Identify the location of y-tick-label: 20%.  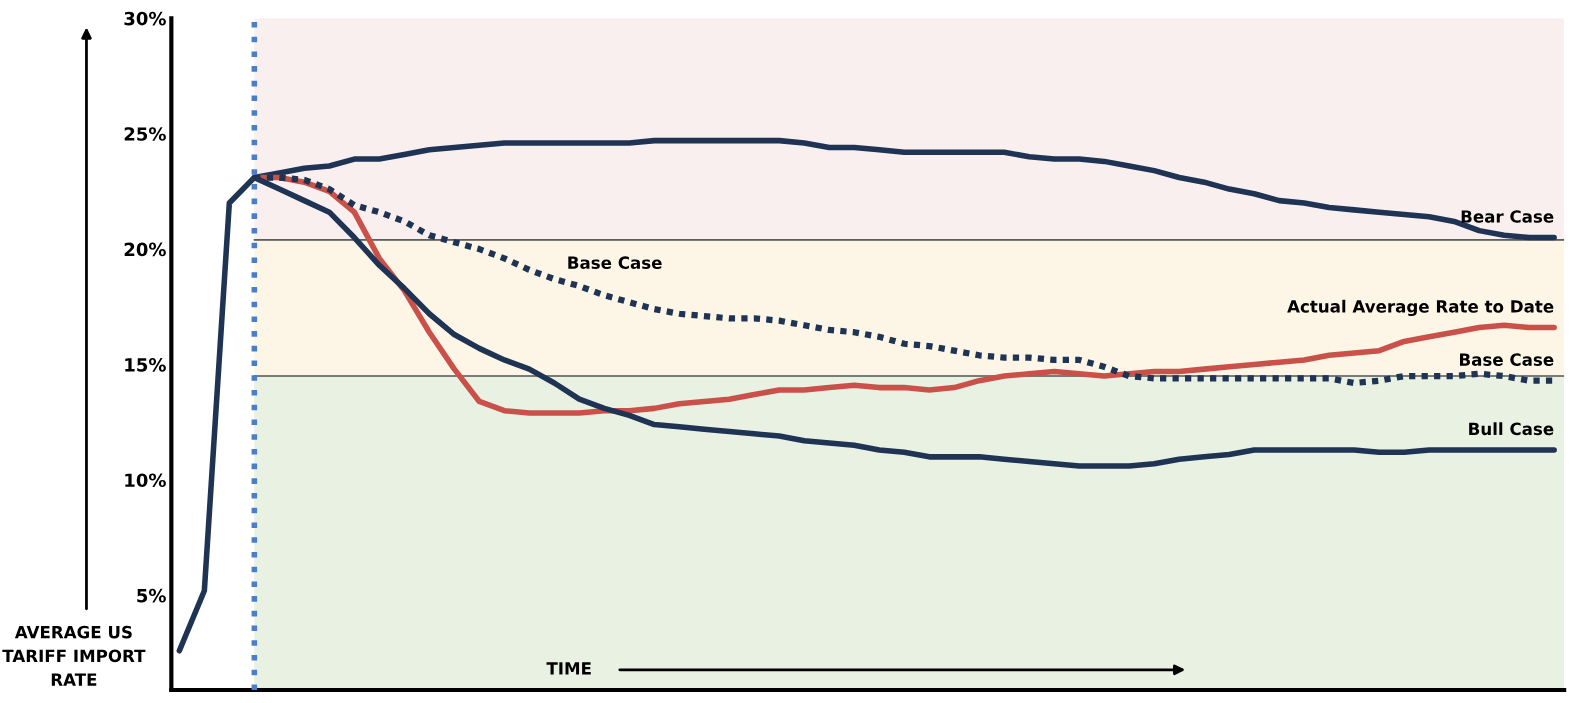
(145, 249).